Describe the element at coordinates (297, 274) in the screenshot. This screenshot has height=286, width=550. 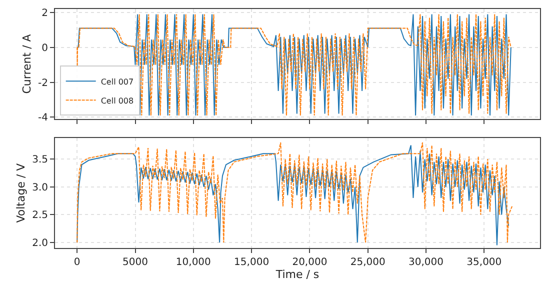
I see `x-axis-title: Time / s` at that location.